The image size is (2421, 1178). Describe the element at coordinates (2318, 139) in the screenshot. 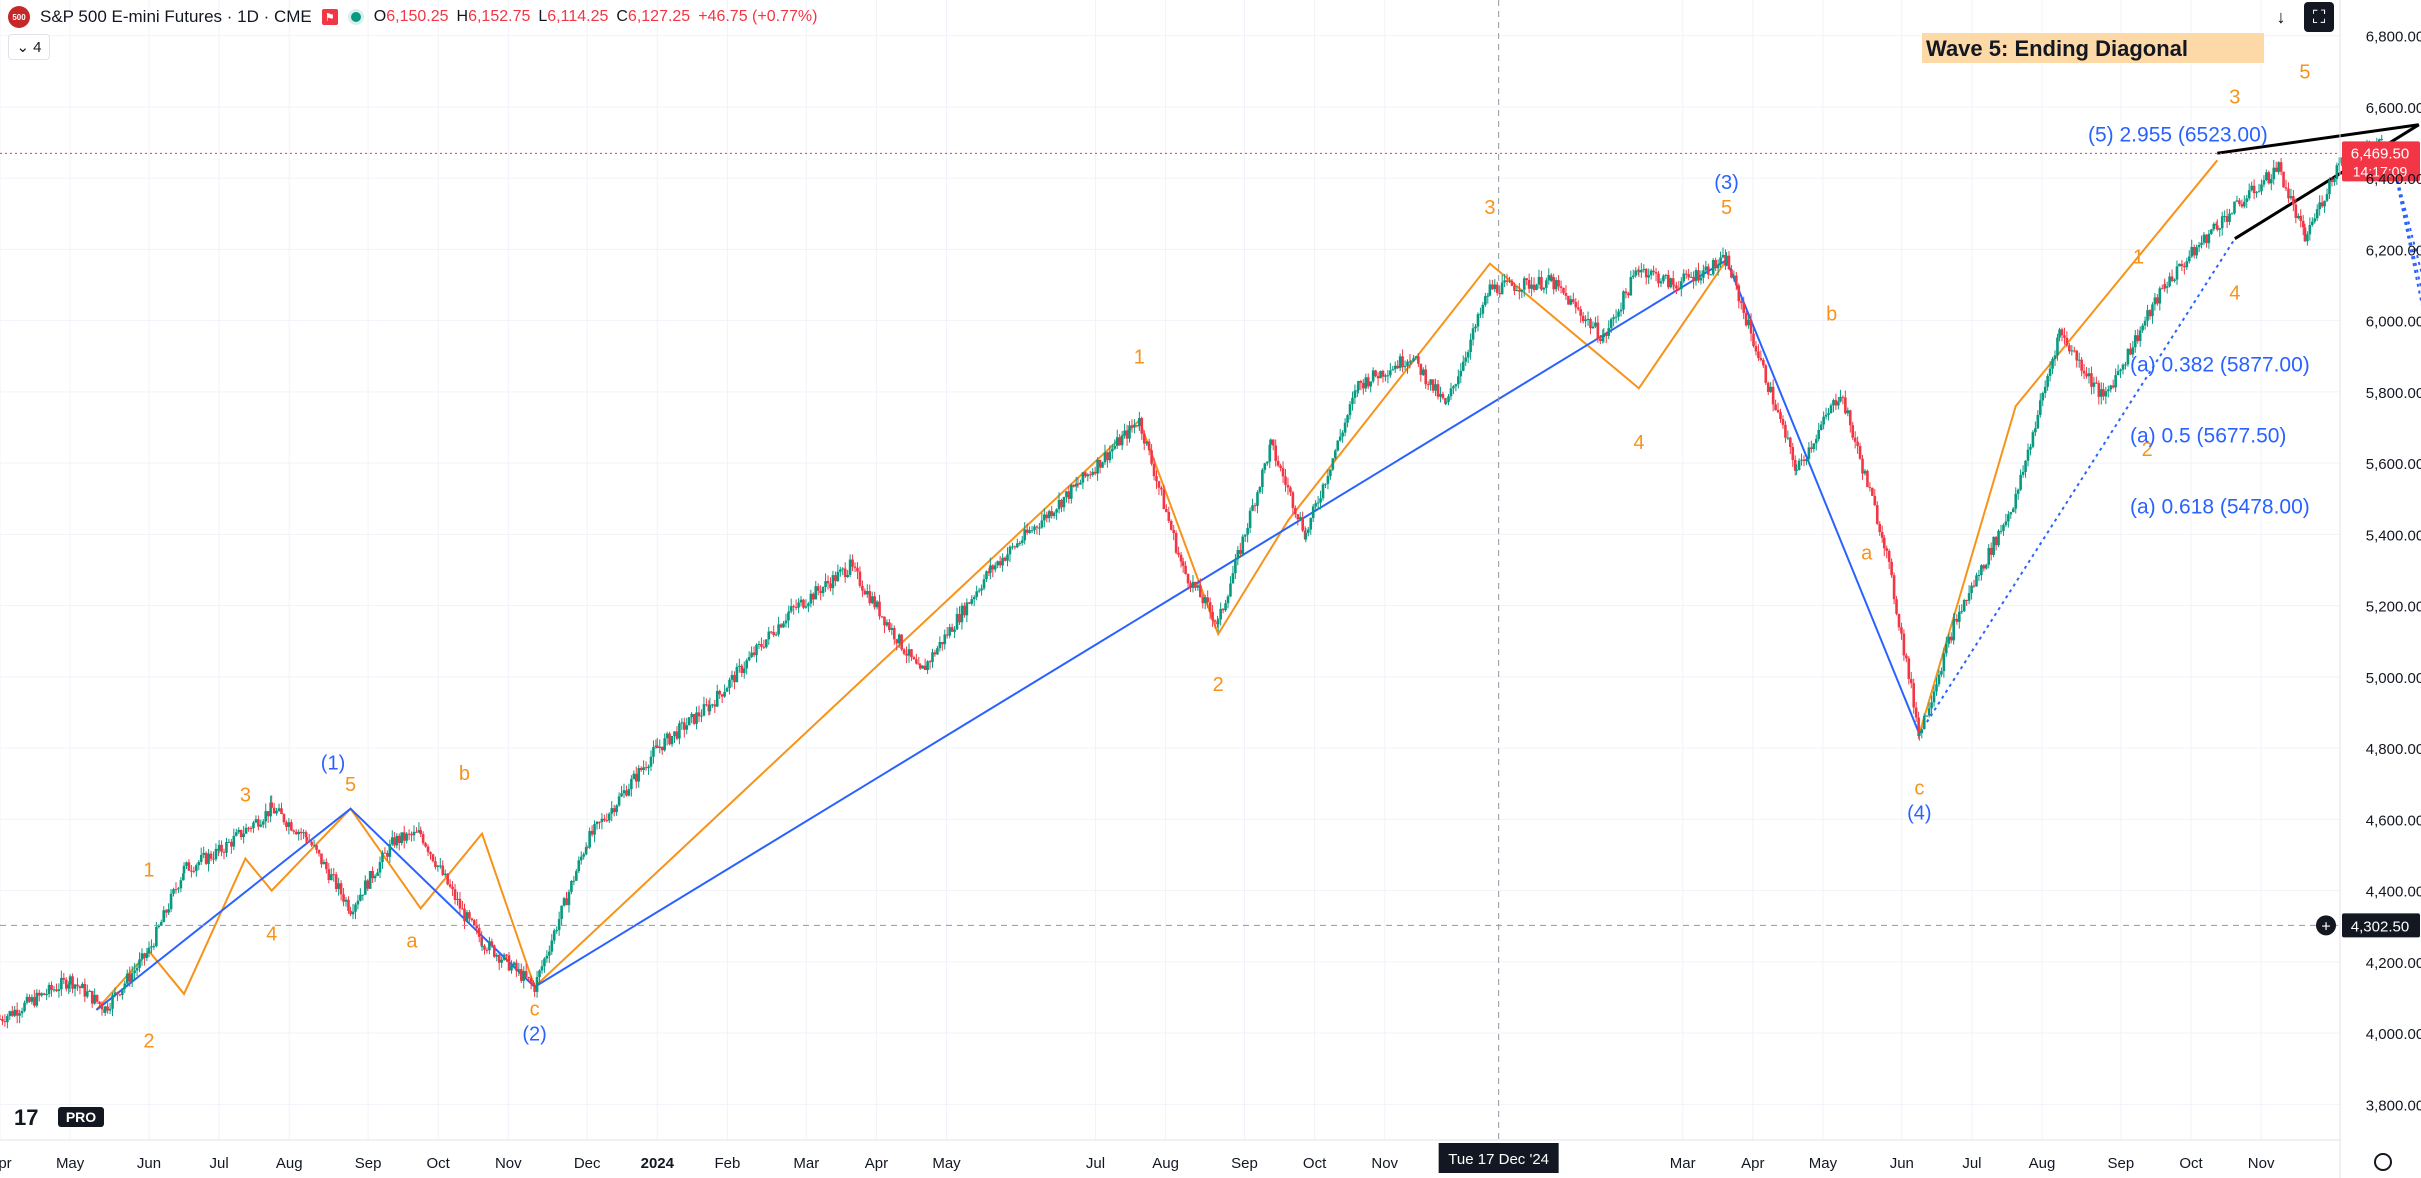

I see `diagonal-upper-line` at that location.